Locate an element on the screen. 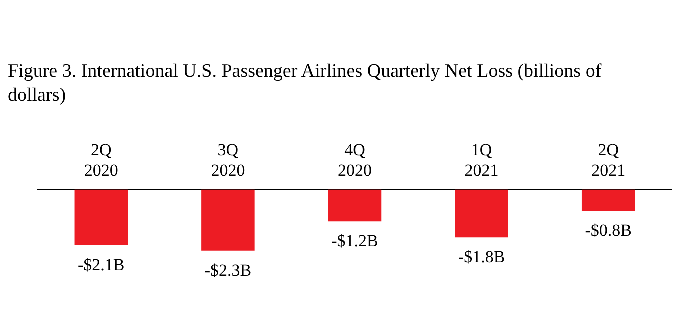 The width and height of the screenshot is (700, 320). x-tick-label: 3Q 2020 is located at coordinates (228, 160).